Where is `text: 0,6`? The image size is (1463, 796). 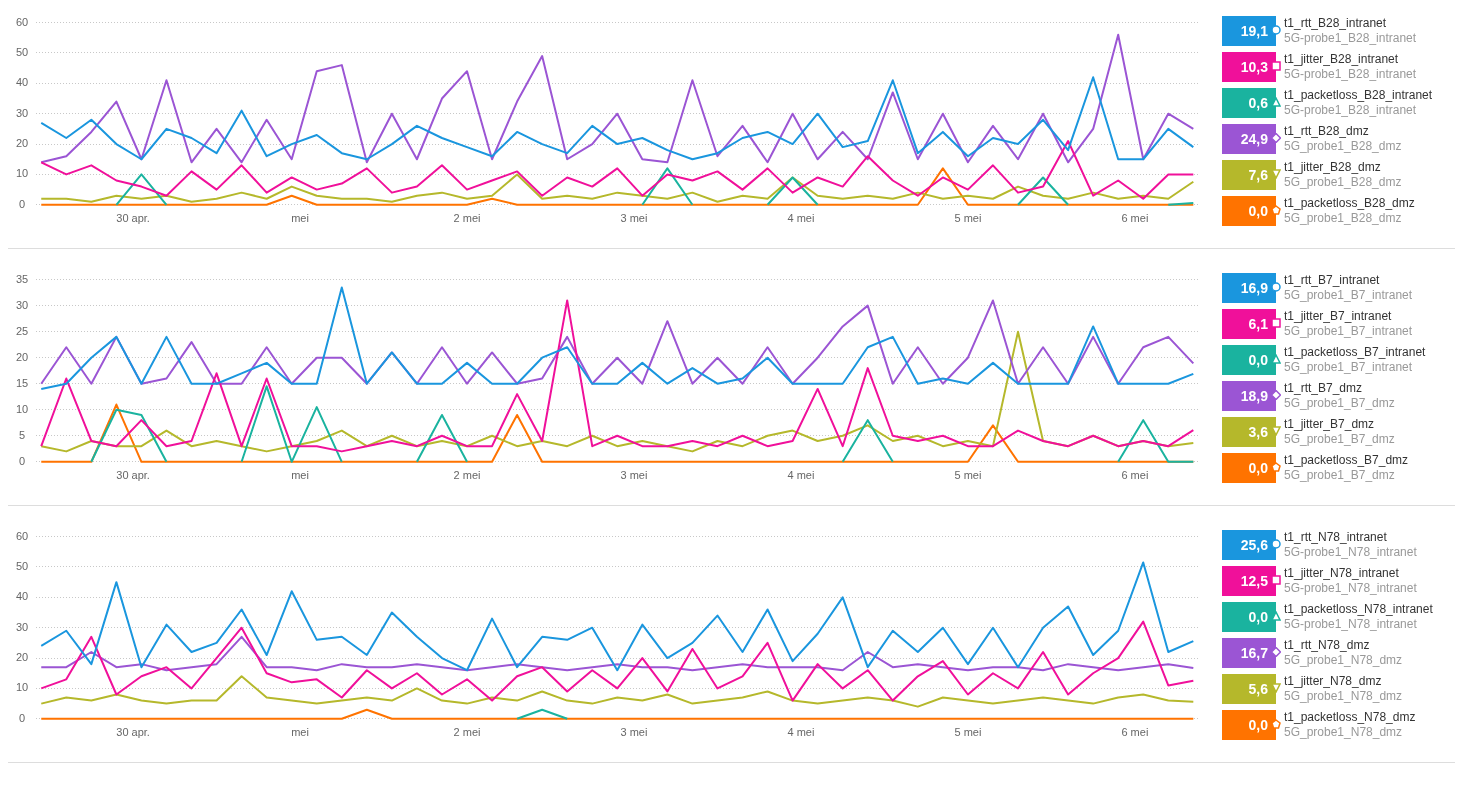 text: 0,6 is located at coordinates (1249, 103).